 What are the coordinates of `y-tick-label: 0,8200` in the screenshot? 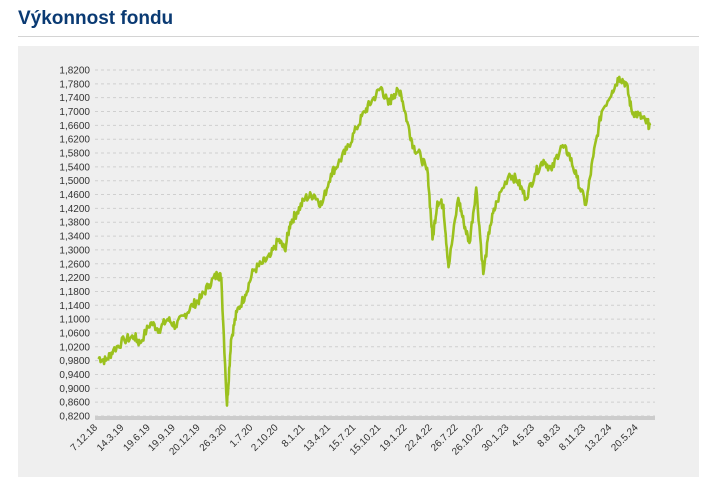 It's located at (74, 417).